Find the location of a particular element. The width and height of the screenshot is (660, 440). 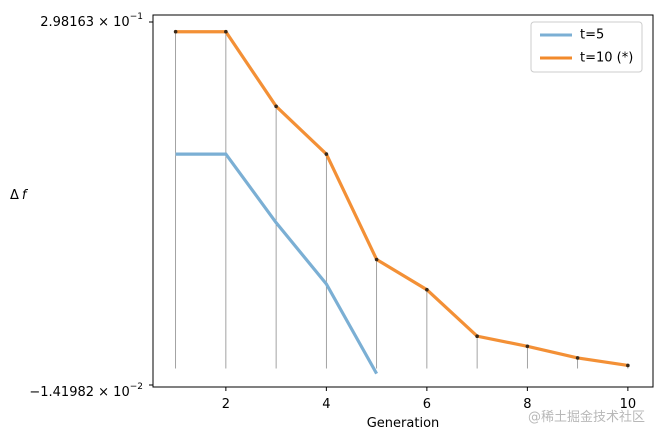

y-tick-label-top: 2.98163 × 10⁻¹ is located at coordinates (91, 21).